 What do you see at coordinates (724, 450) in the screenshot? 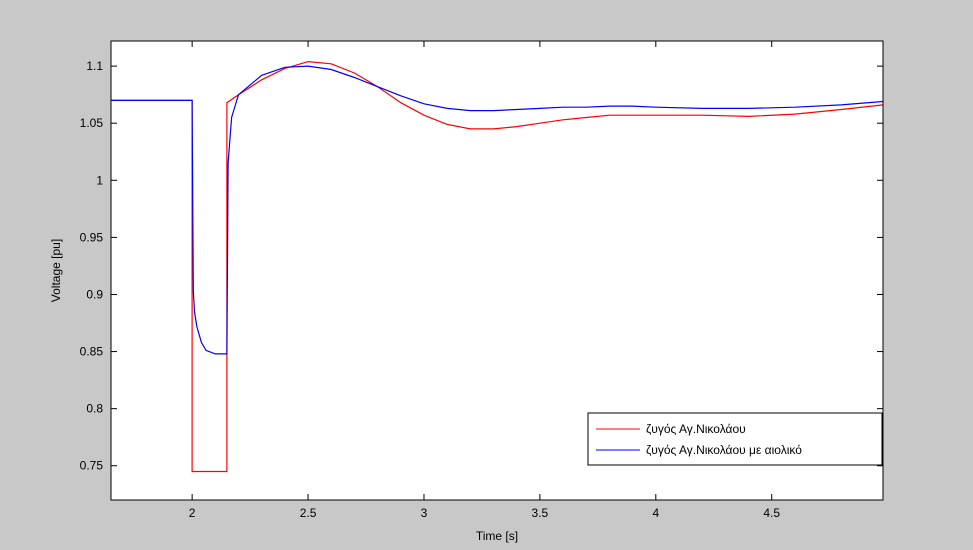
I see `legend-label-series-2: ζυγός Αγ.Νικολάου με αιολικό` at bounding box center [724, 450].